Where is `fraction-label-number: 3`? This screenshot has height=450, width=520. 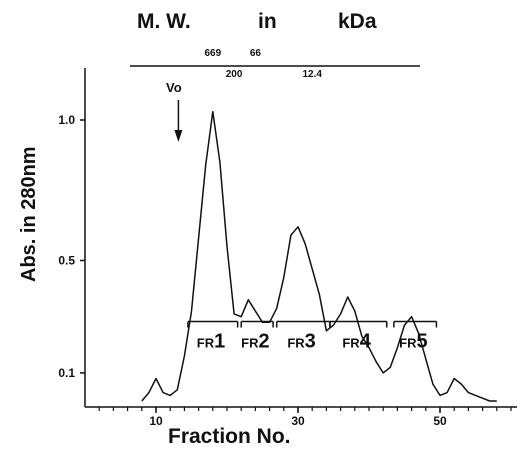 fraction-label-number: 3 is located at coordinates (310, 342).